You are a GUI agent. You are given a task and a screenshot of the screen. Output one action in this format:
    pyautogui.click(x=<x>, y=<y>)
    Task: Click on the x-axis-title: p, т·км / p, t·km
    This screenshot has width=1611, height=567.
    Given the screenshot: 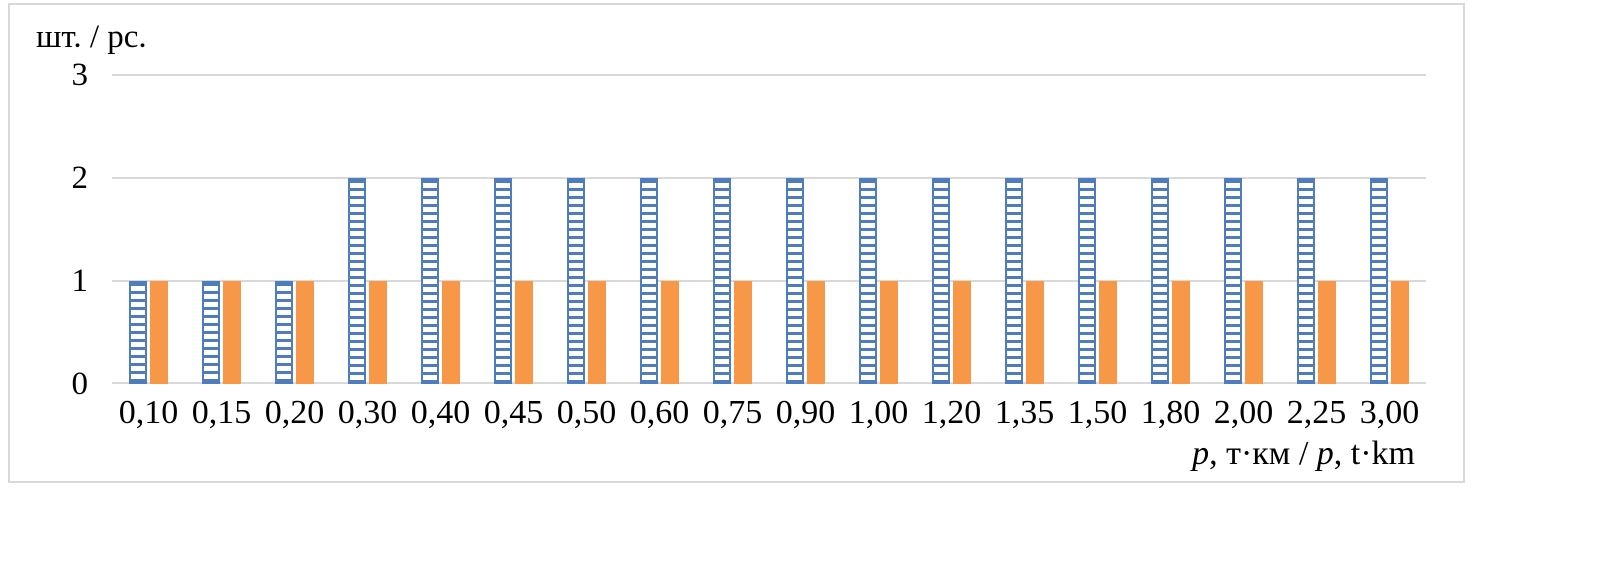 What is the action you would take?
    pyautogui.click(x=1303, y=454)
    